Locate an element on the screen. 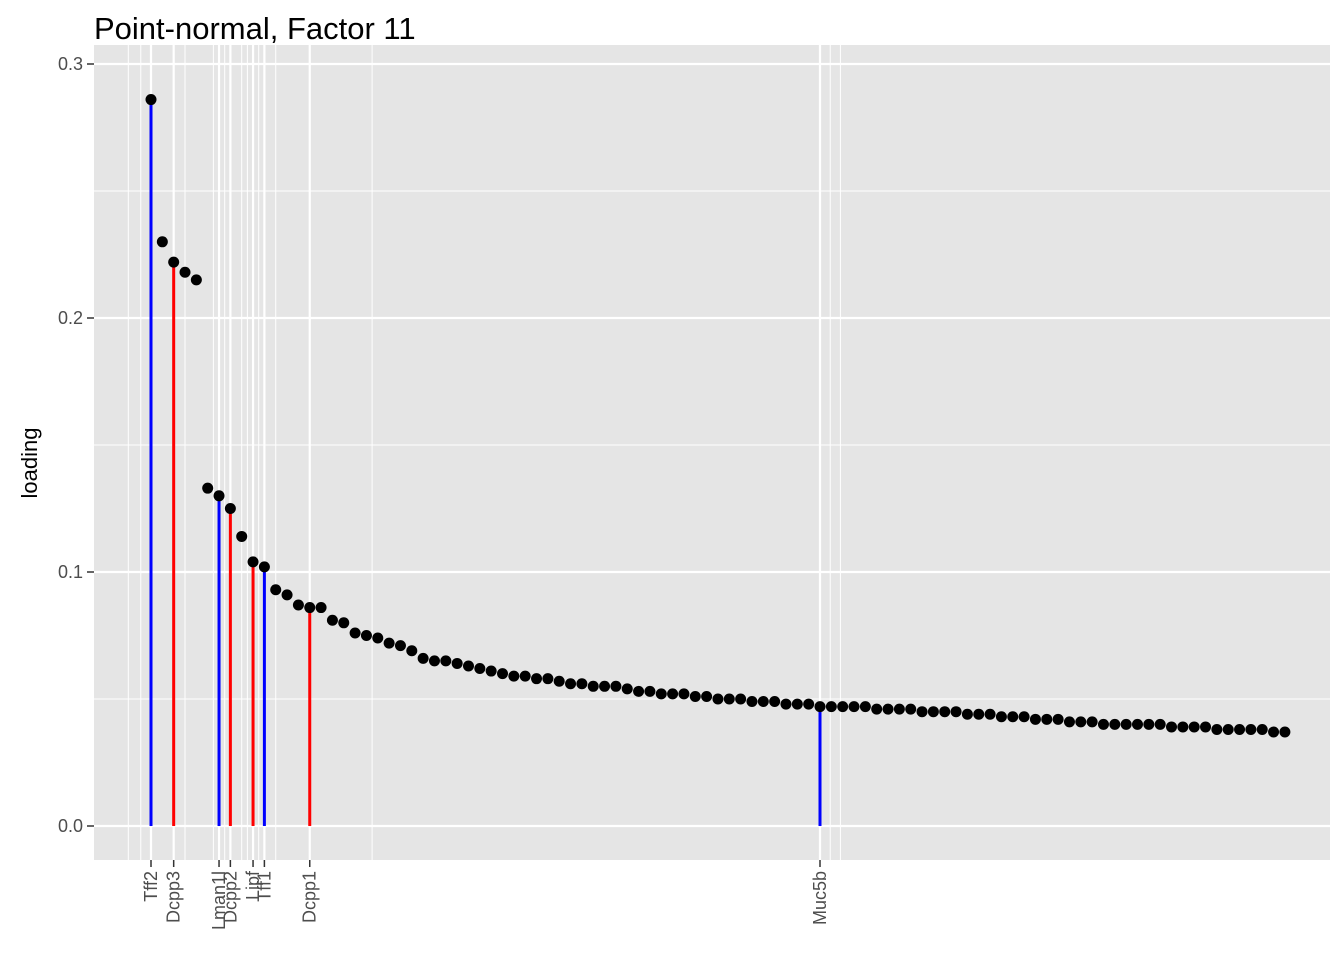 The image size is (1344, 960). y-axis: 0.0 0.1 0.2 0.3 is located at coordinates (76, 445).